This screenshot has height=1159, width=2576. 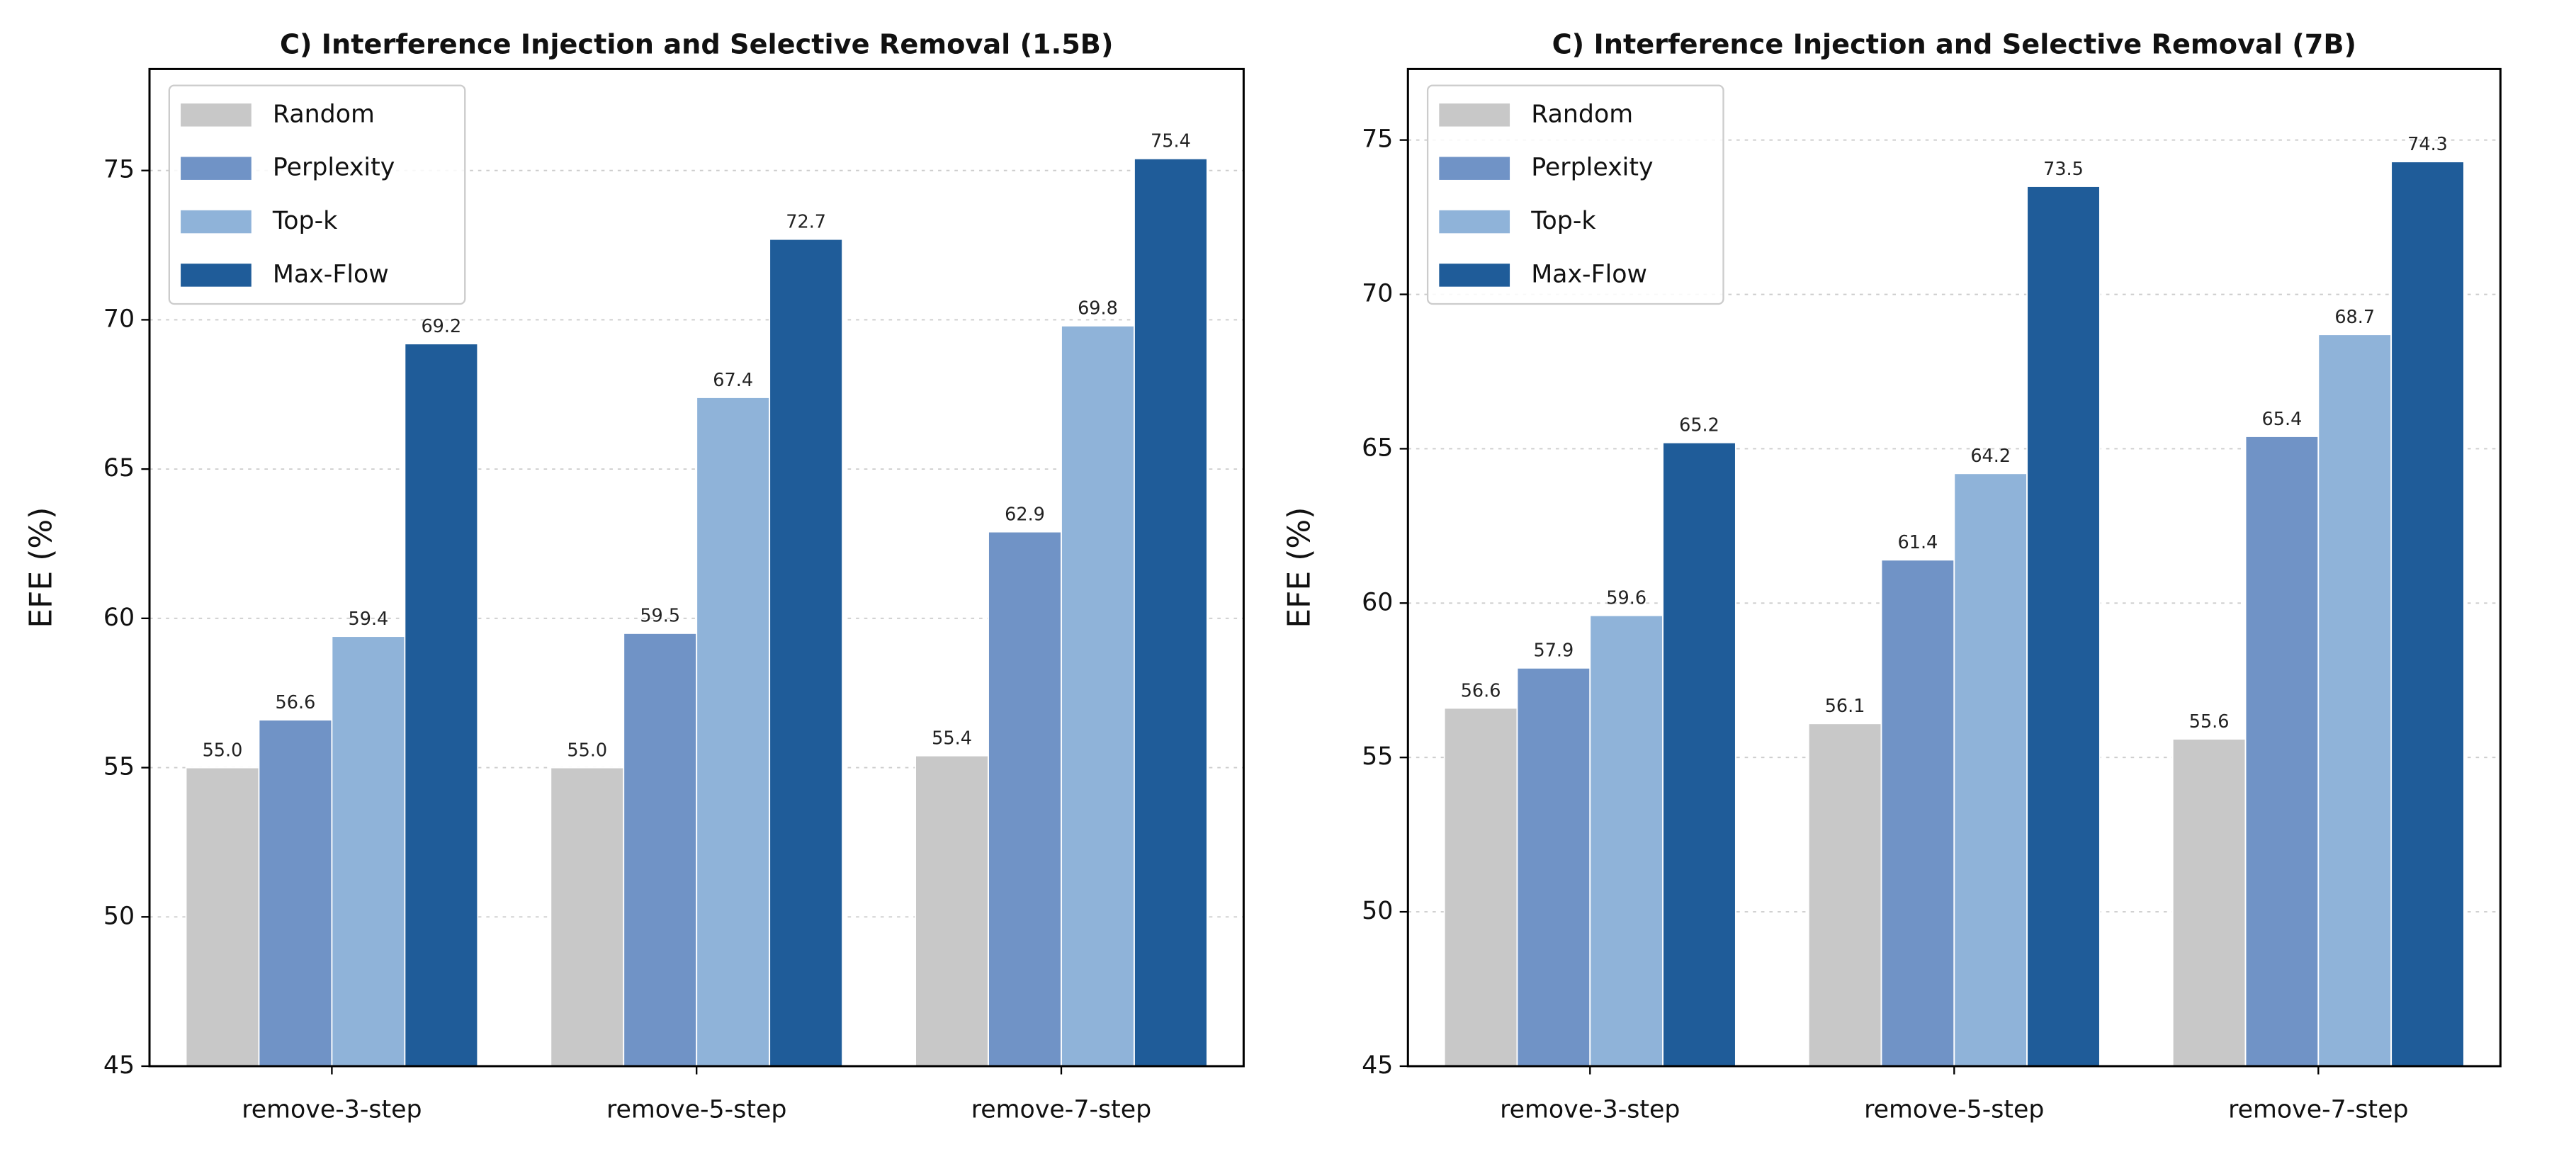 What do you see at coordinates (2354, 317) in the screenshot?
I see `value-label: 68.7` at bounding box center [2354, 317].